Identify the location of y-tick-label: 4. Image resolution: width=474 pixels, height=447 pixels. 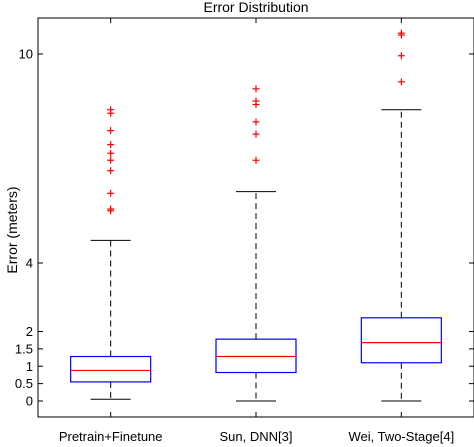
(29, 263).